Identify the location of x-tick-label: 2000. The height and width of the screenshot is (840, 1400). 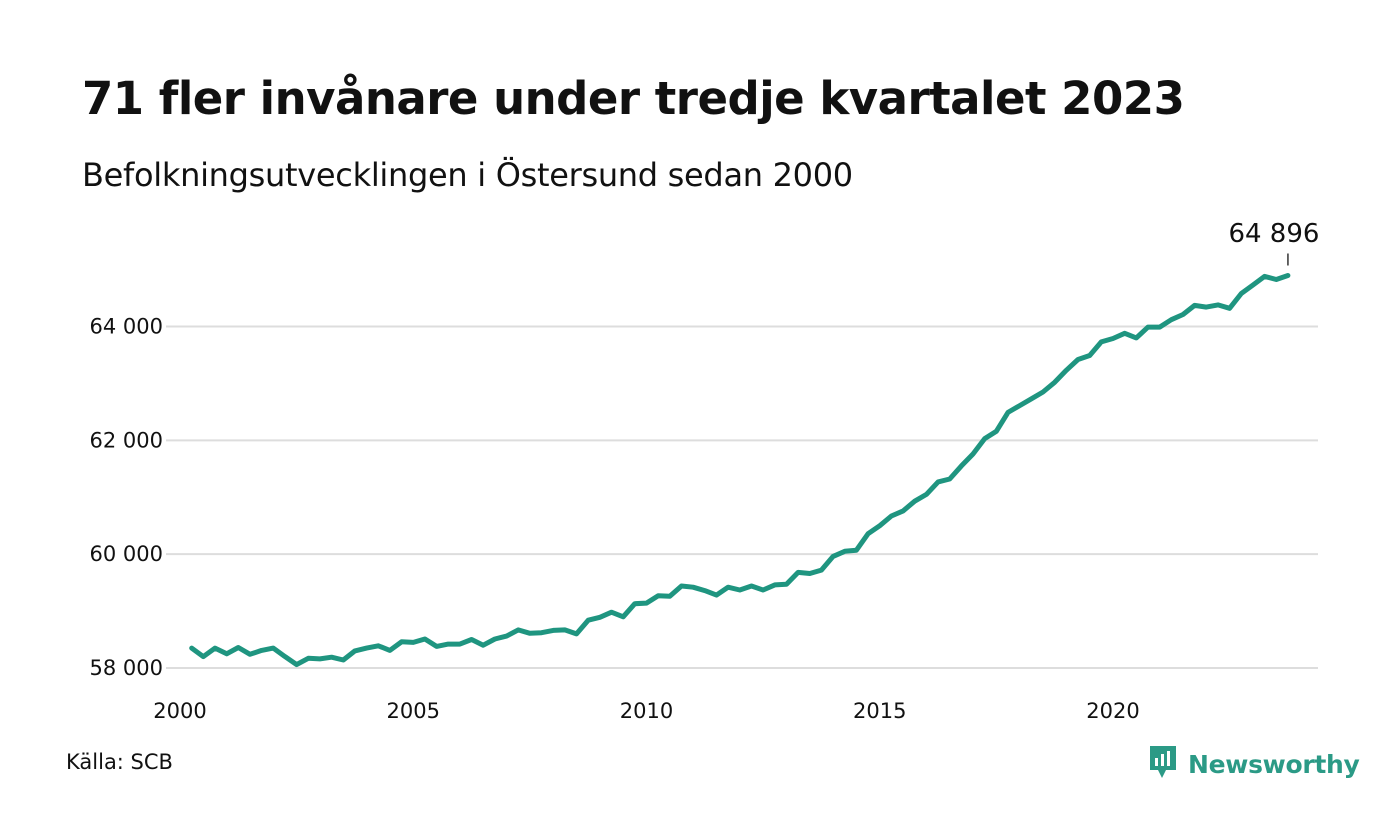
(179, 711).